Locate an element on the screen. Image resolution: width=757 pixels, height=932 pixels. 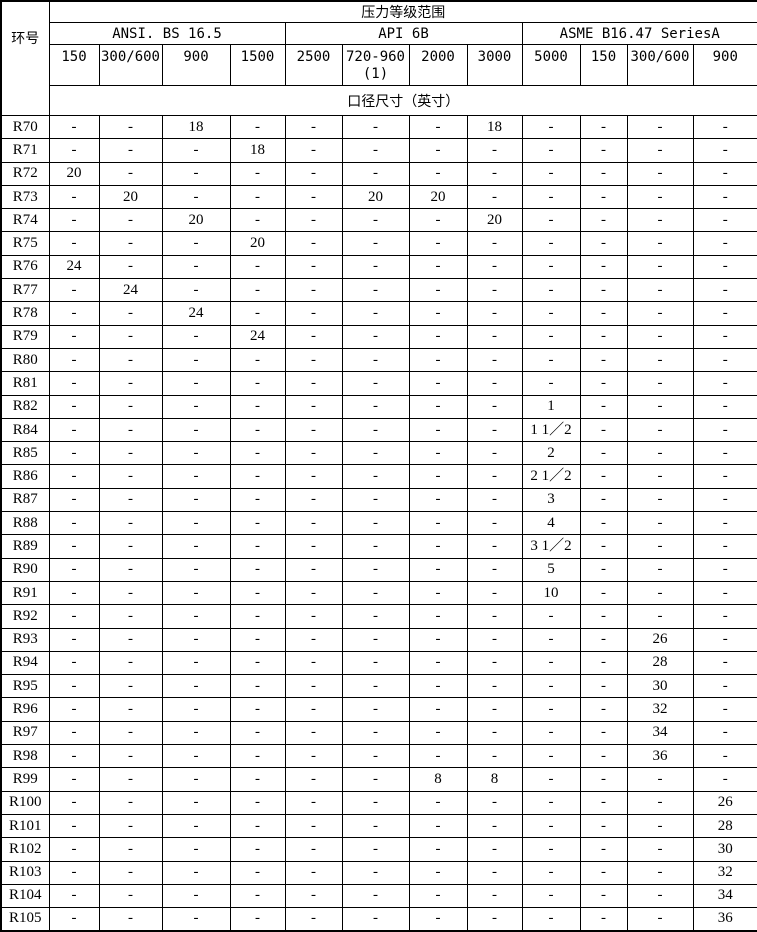
table-row-R86: R86- - - - - - - -2 1／2- - - is located at coordinates (378, 476).